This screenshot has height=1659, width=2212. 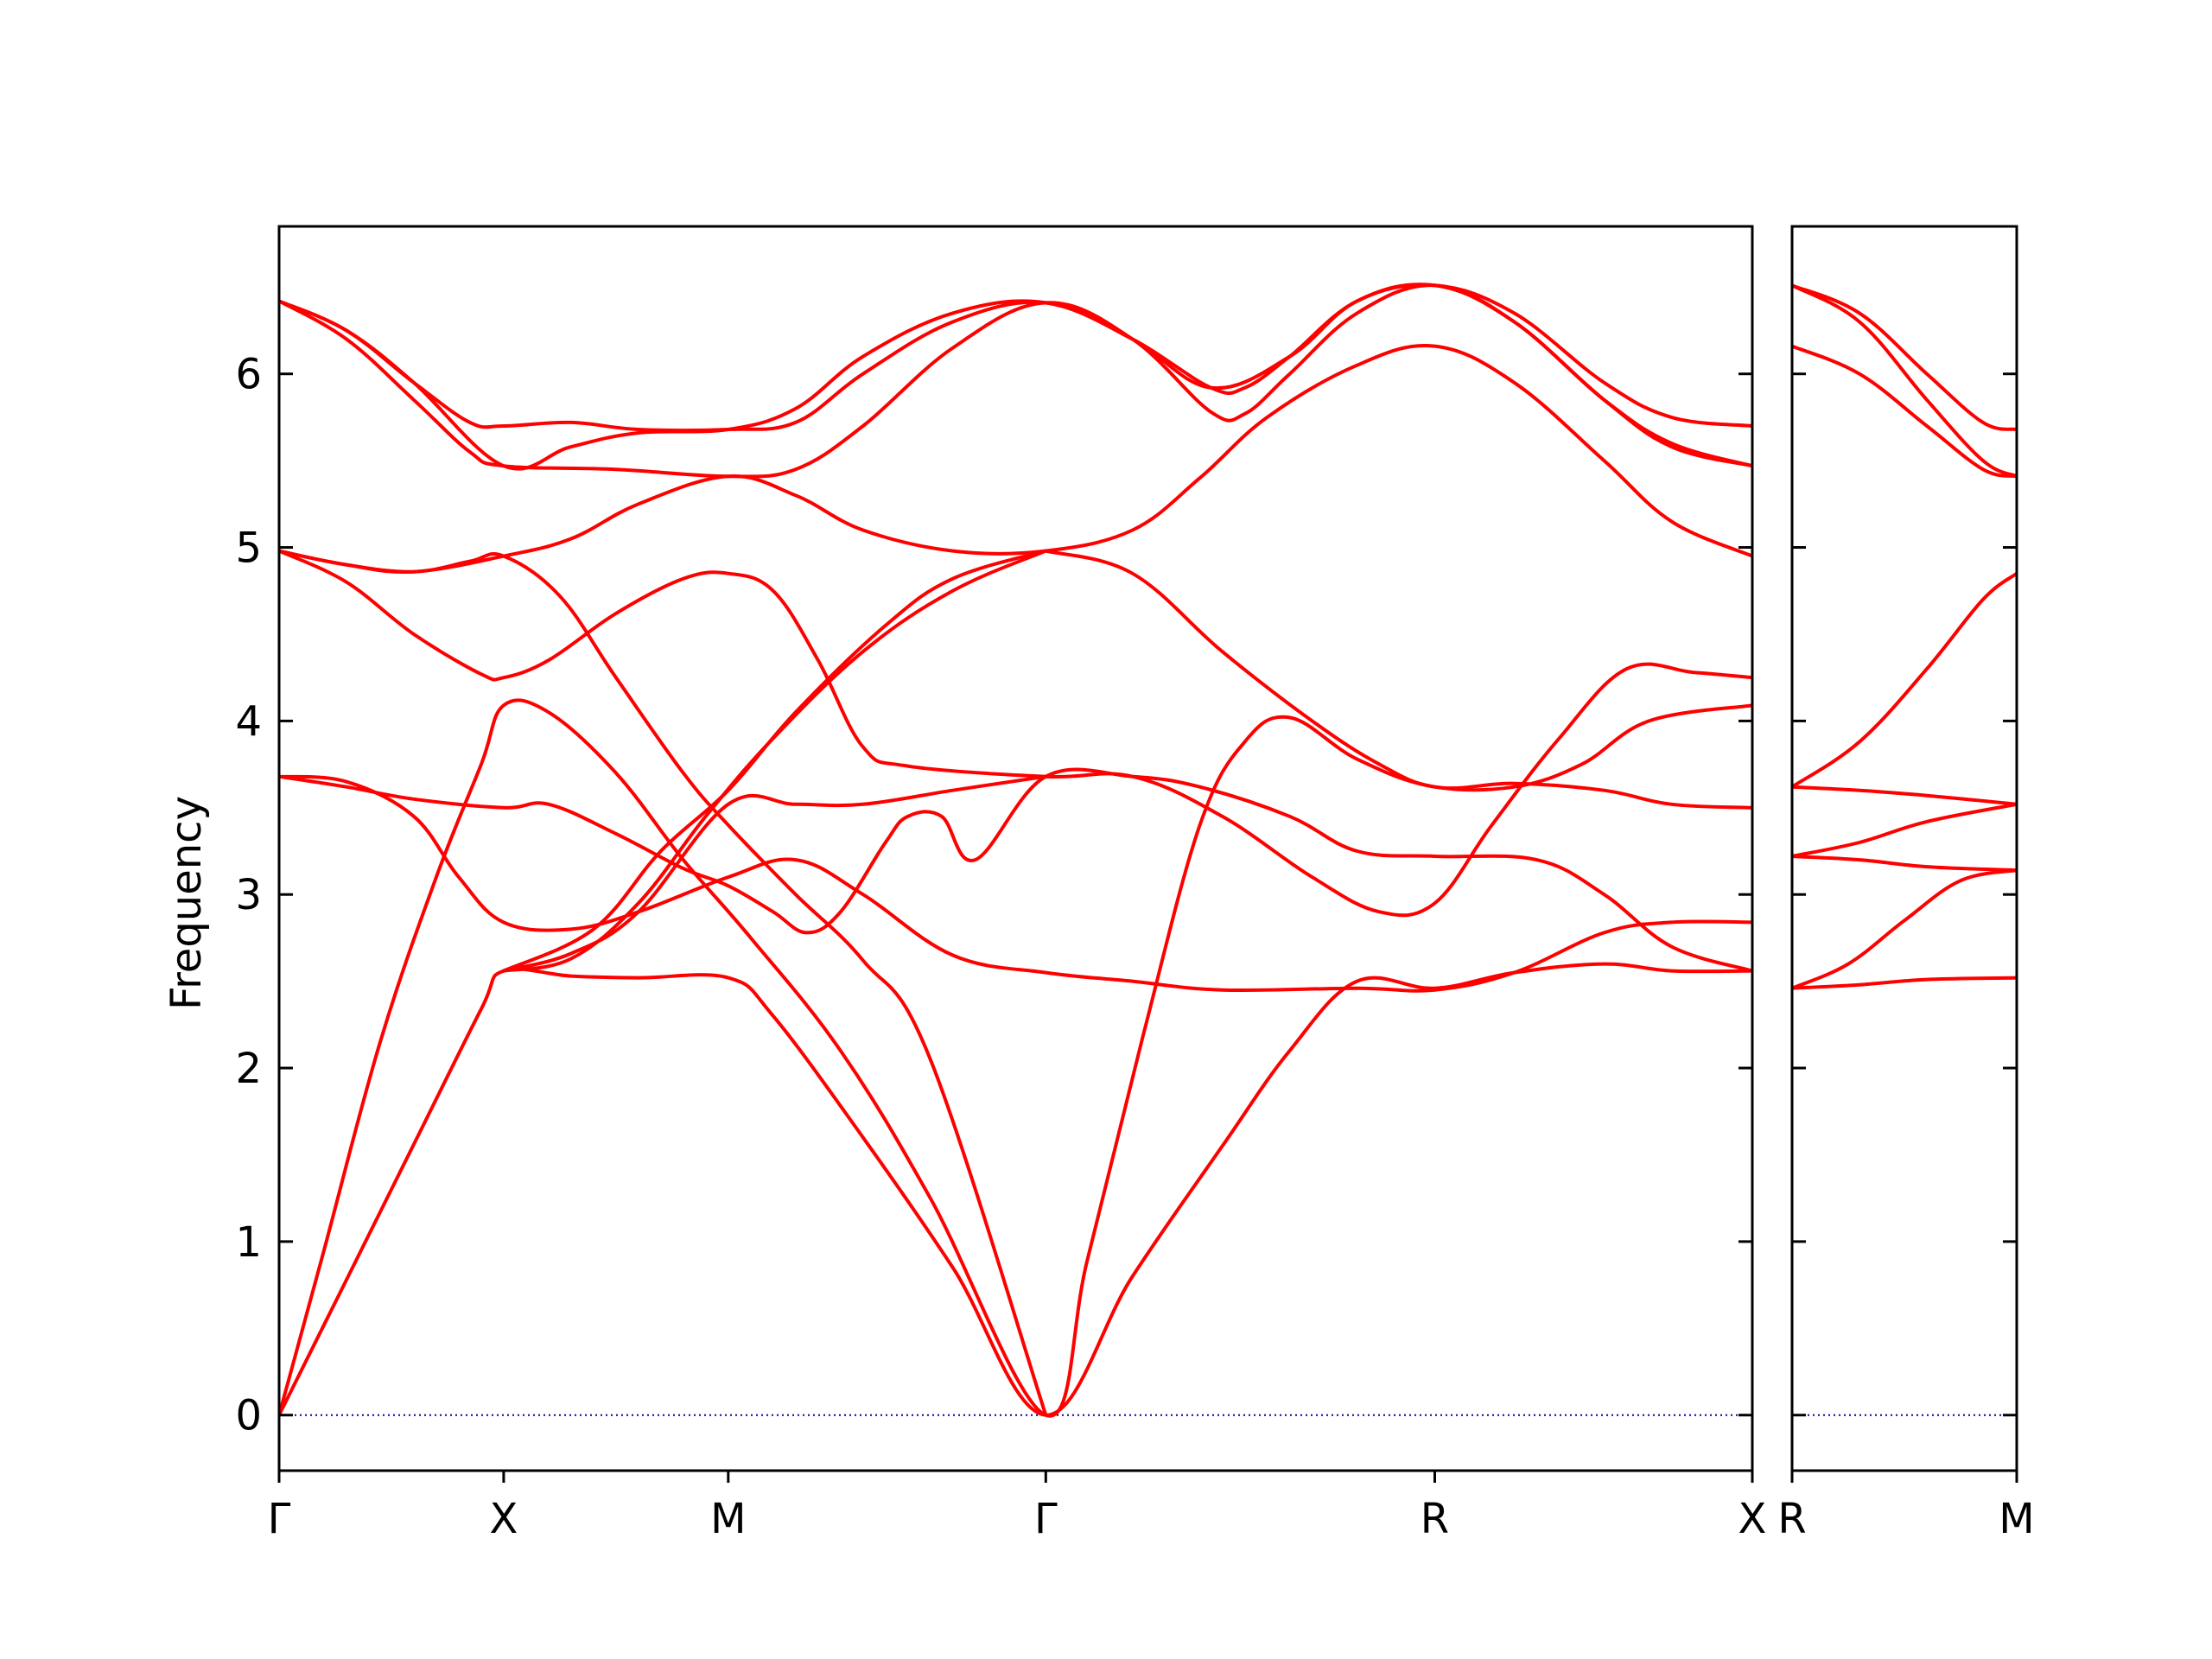 I want to click on y-tick-label: 1, so click(x=248, y=1242).